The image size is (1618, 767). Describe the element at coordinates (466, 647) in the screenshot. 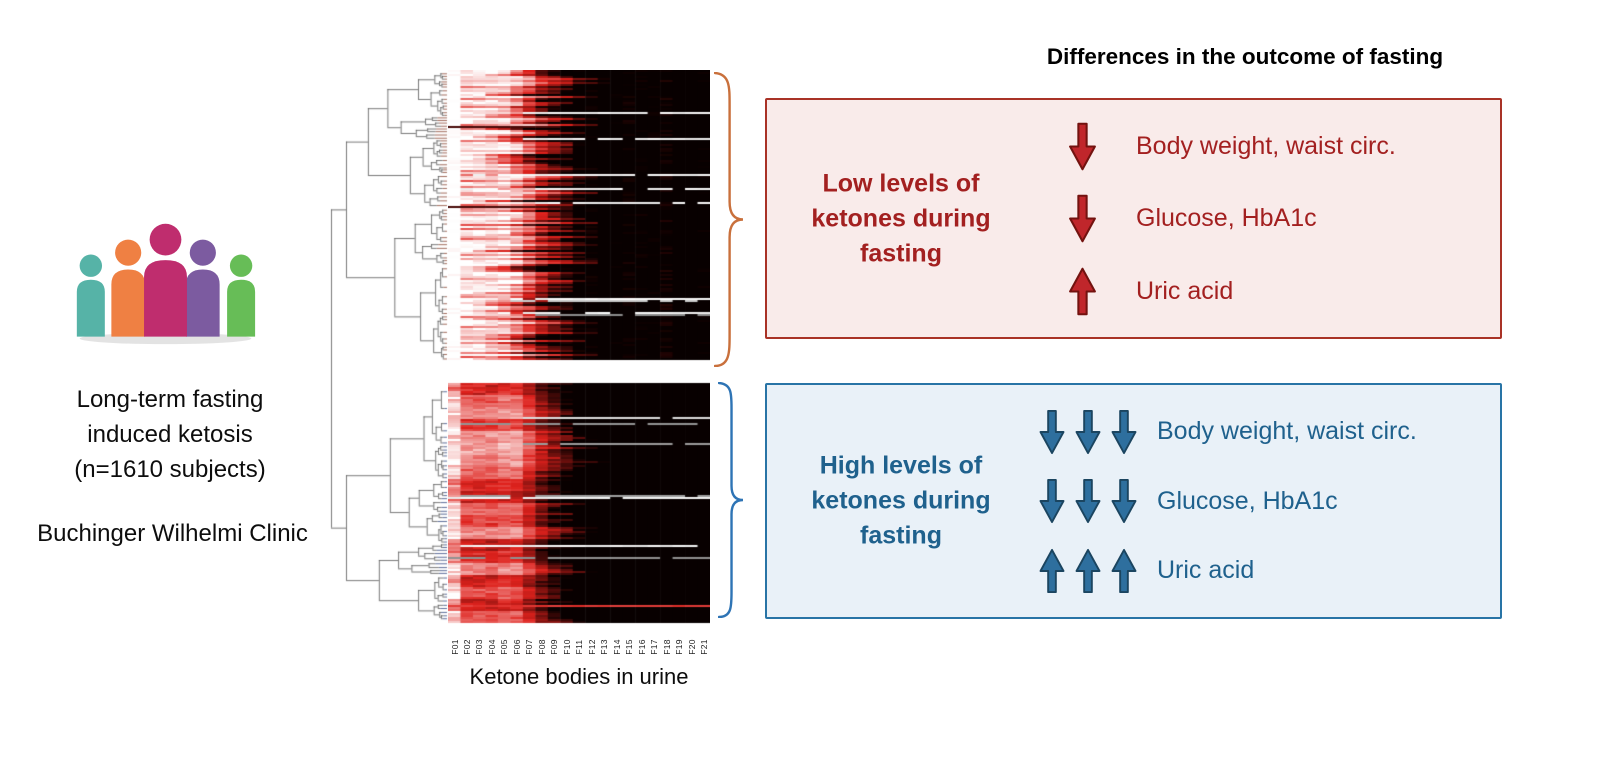

I see `column-label: F02` at that location.